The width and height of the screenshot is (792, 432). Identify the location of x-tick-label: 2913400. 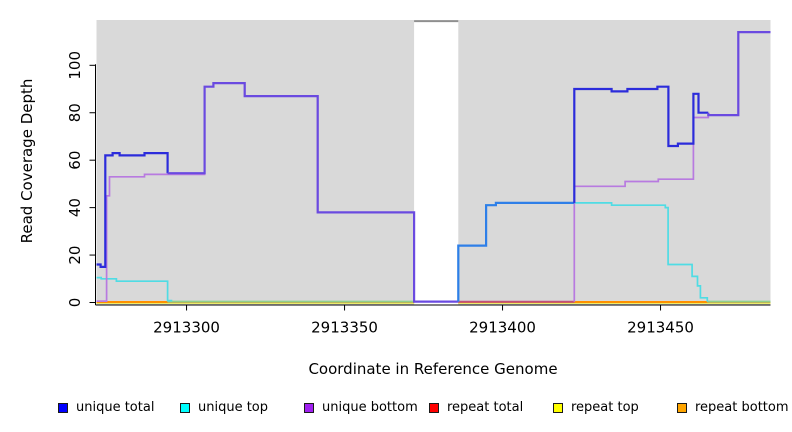
(502, 328).